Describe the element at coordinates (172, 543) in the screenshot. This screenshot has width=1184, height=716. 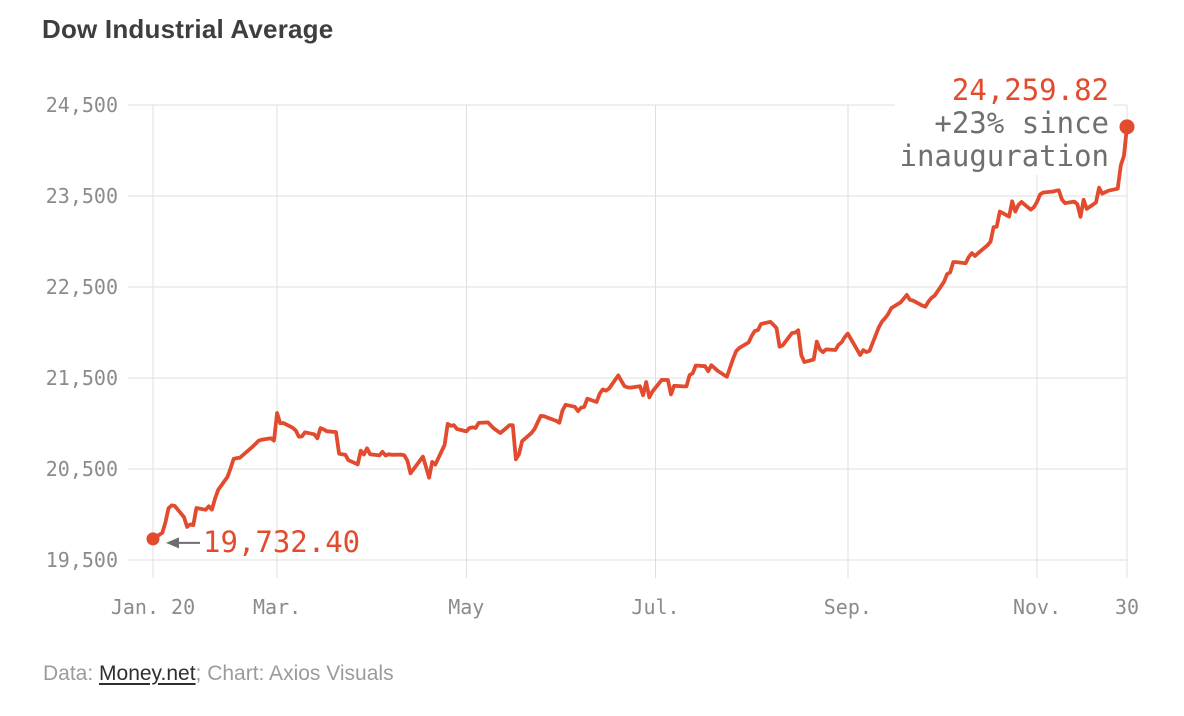
I see `start-arrow-head` at that location.